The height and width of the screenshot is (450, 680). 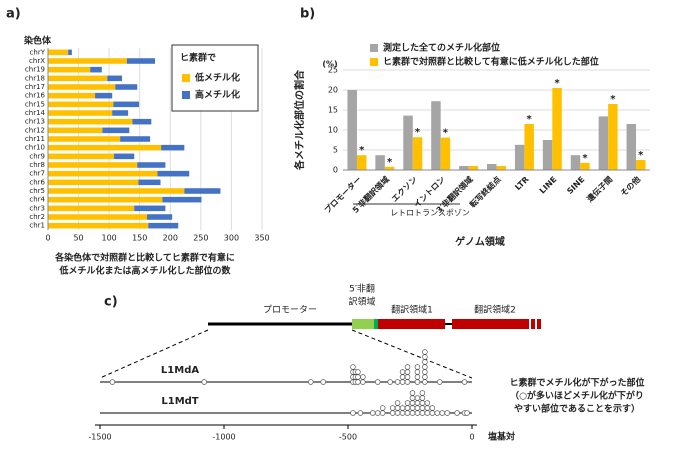 I want to click on axis-title: 染色体, so click(x=37, y=41).